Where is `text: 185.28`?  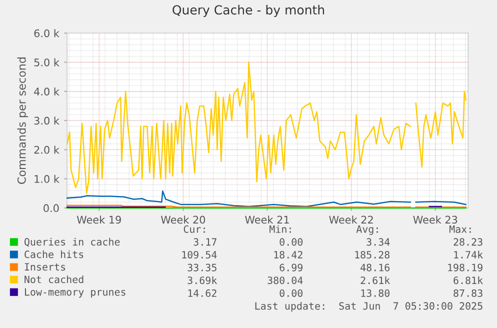
text: 185.28 is located at coordinates (372, 254).